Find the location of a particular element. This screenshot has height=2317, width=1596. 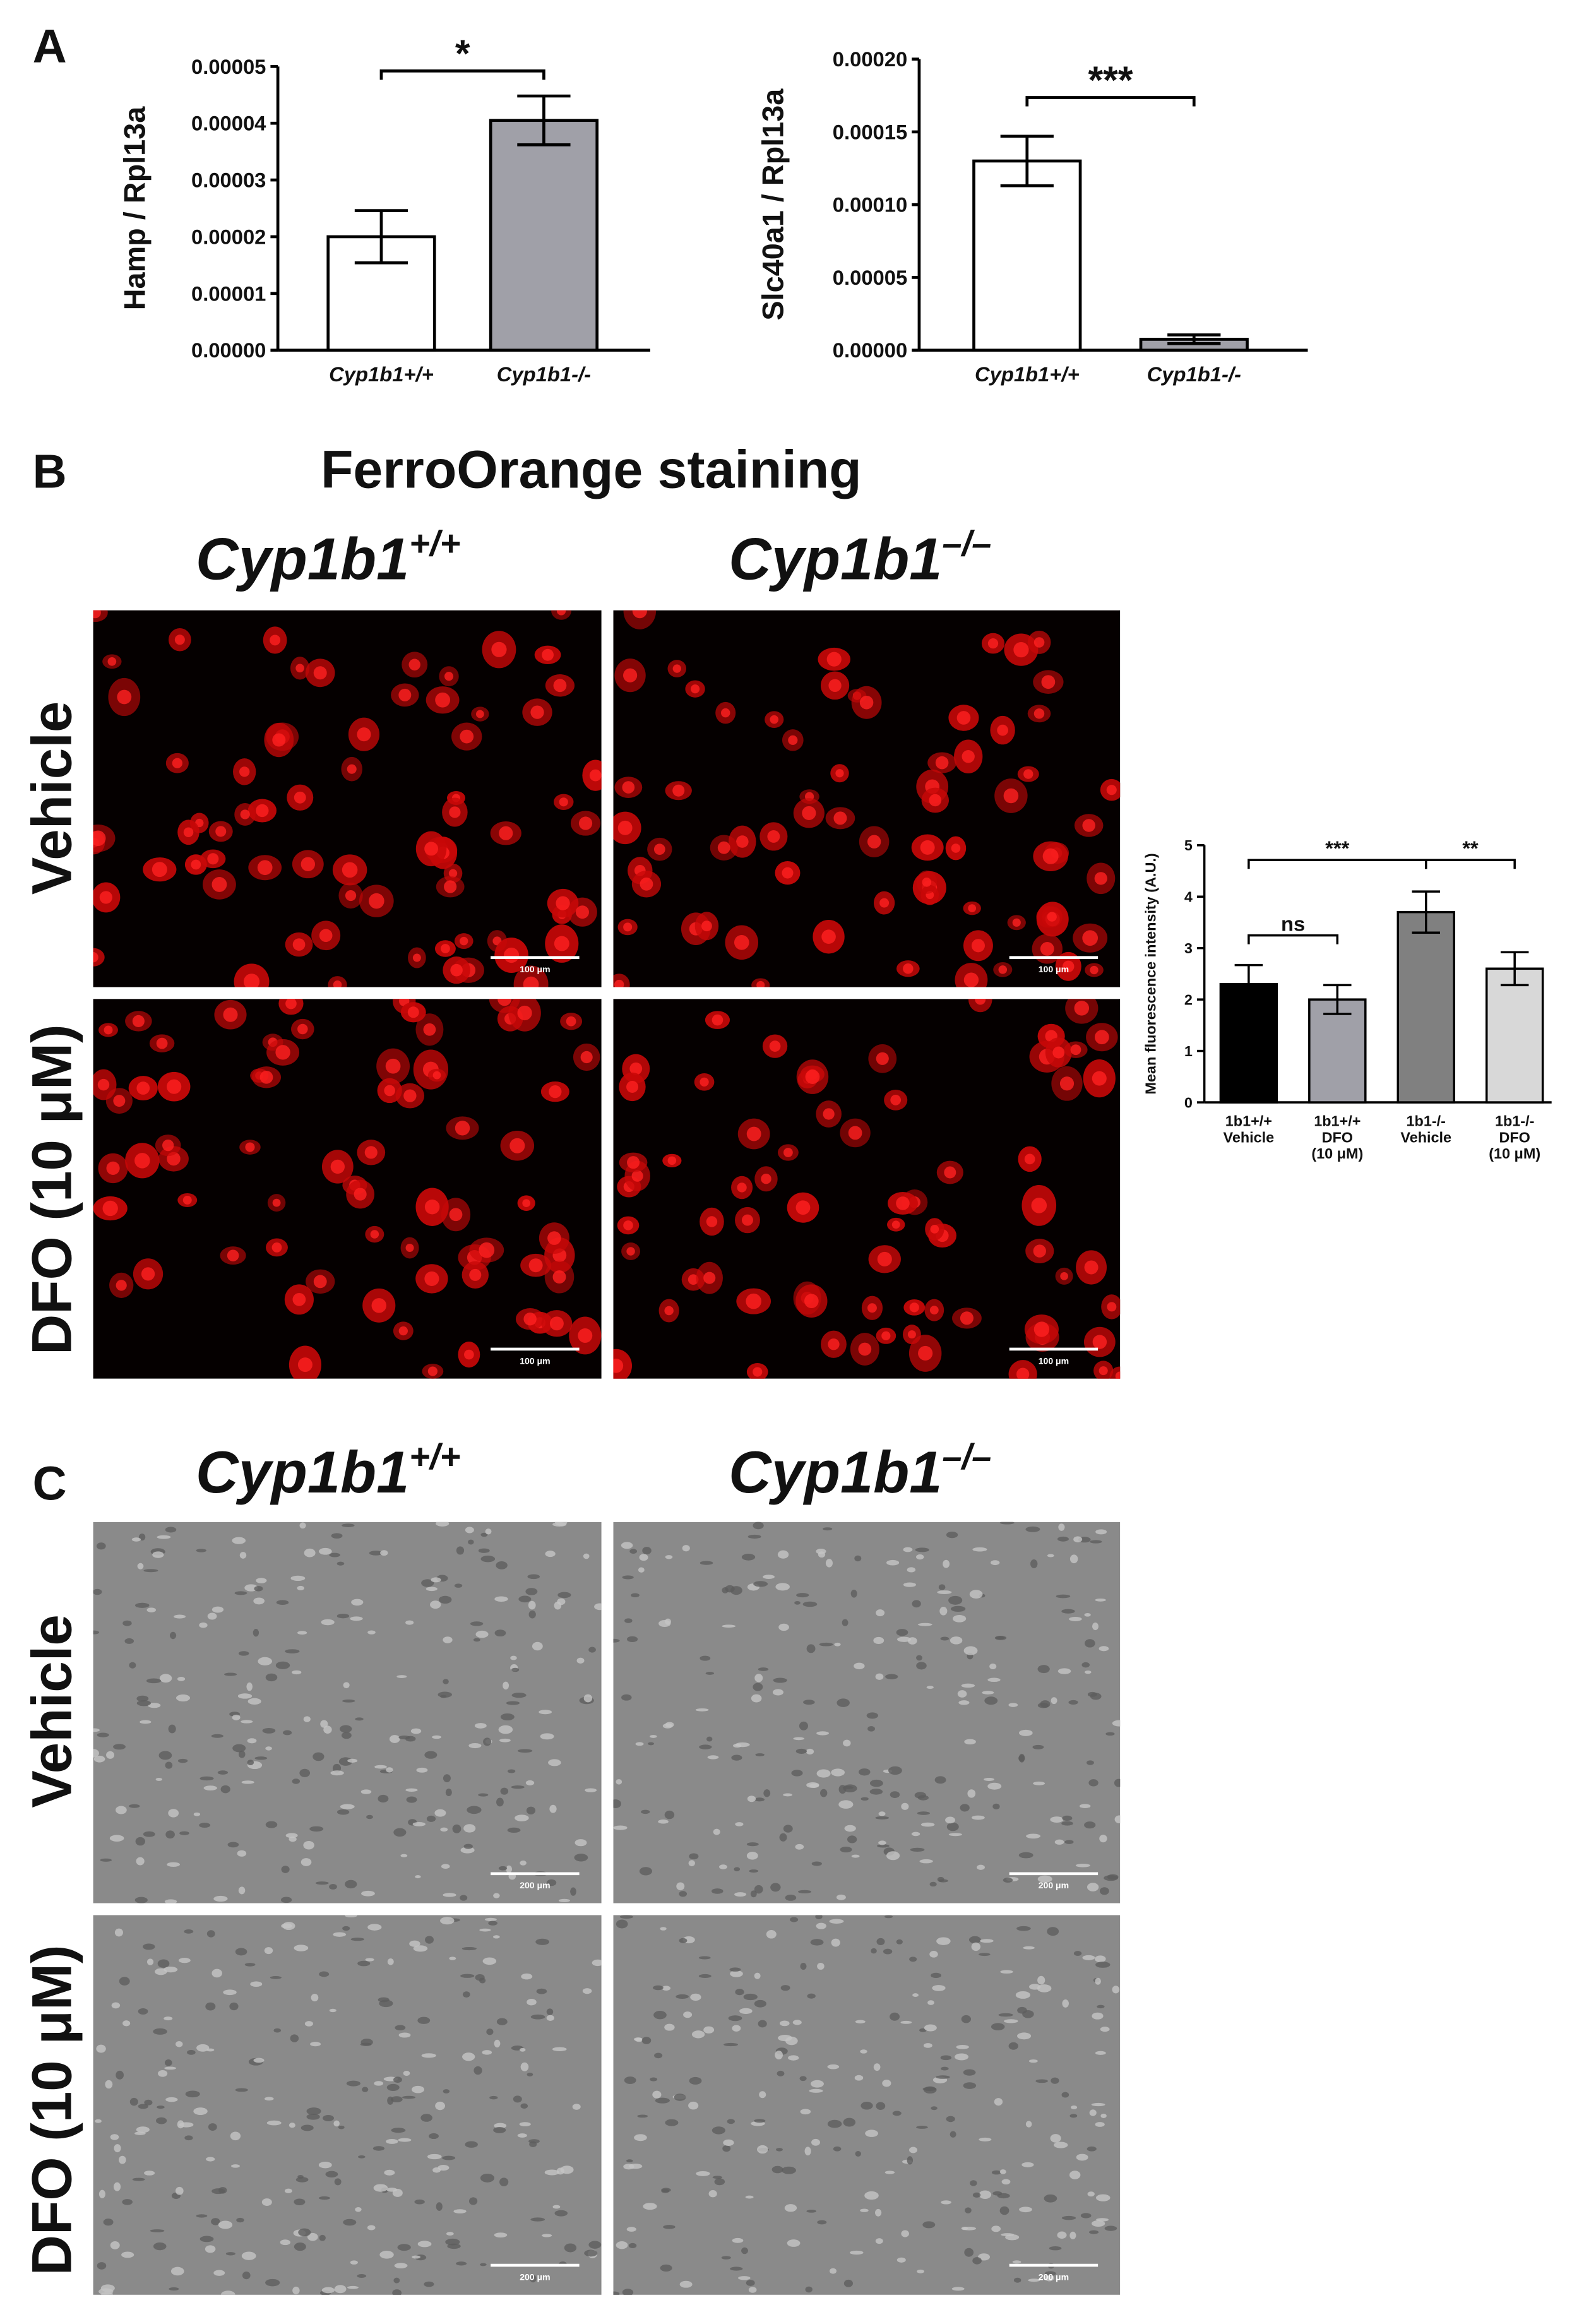

image-background is located at coordinates (867, 1713).